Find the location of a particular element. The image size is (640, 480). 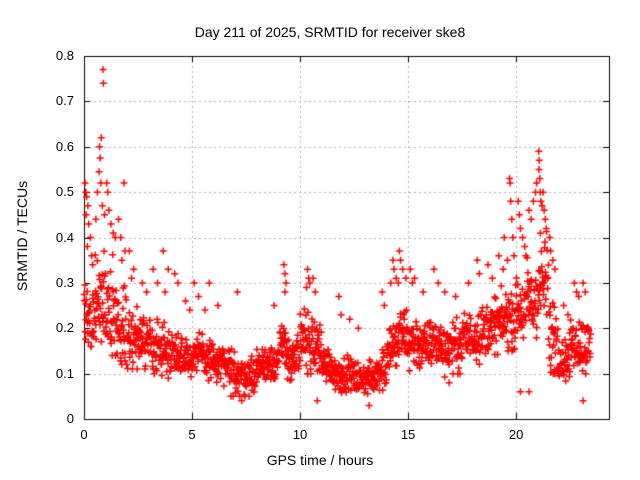

y-tick-label: 0.8 is located at coordinates (64, 55).